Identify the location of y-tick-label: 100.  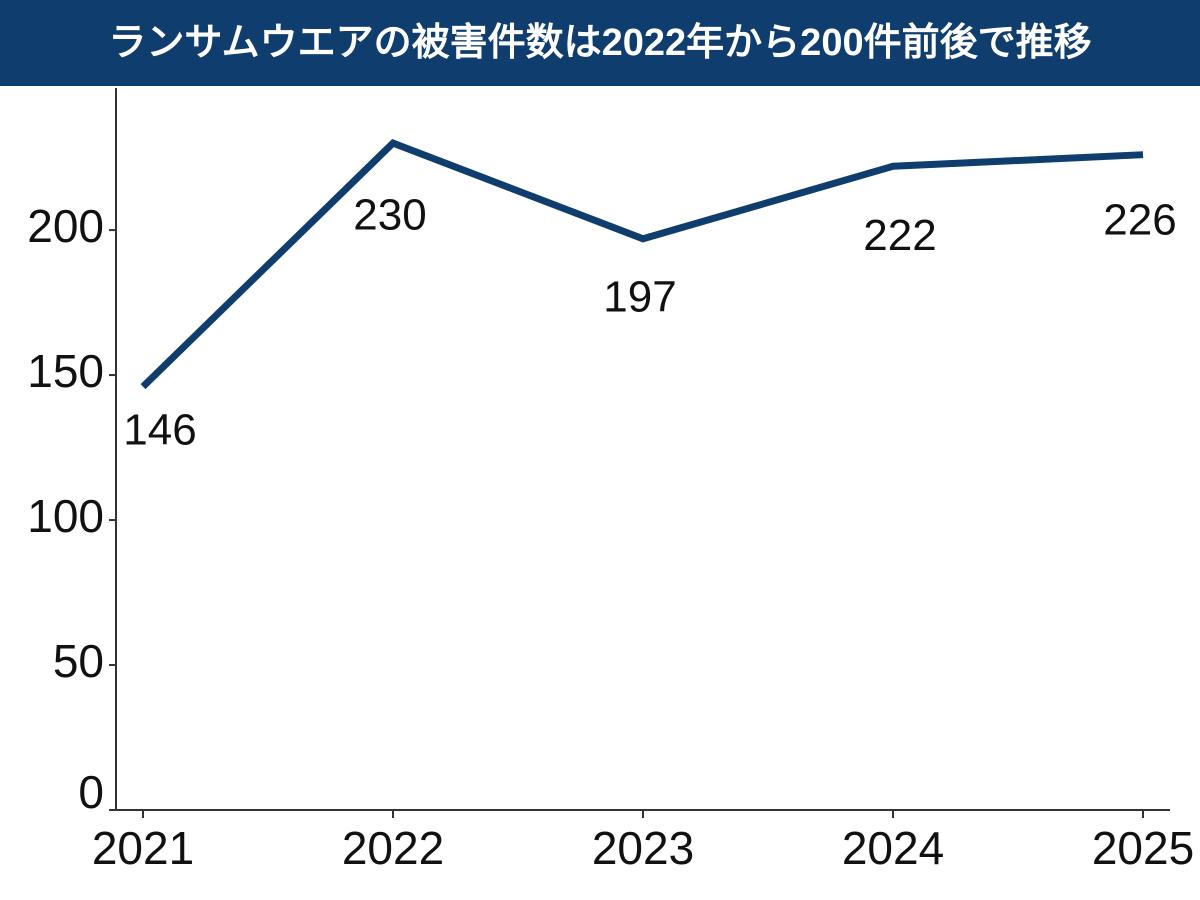
(65, 516).